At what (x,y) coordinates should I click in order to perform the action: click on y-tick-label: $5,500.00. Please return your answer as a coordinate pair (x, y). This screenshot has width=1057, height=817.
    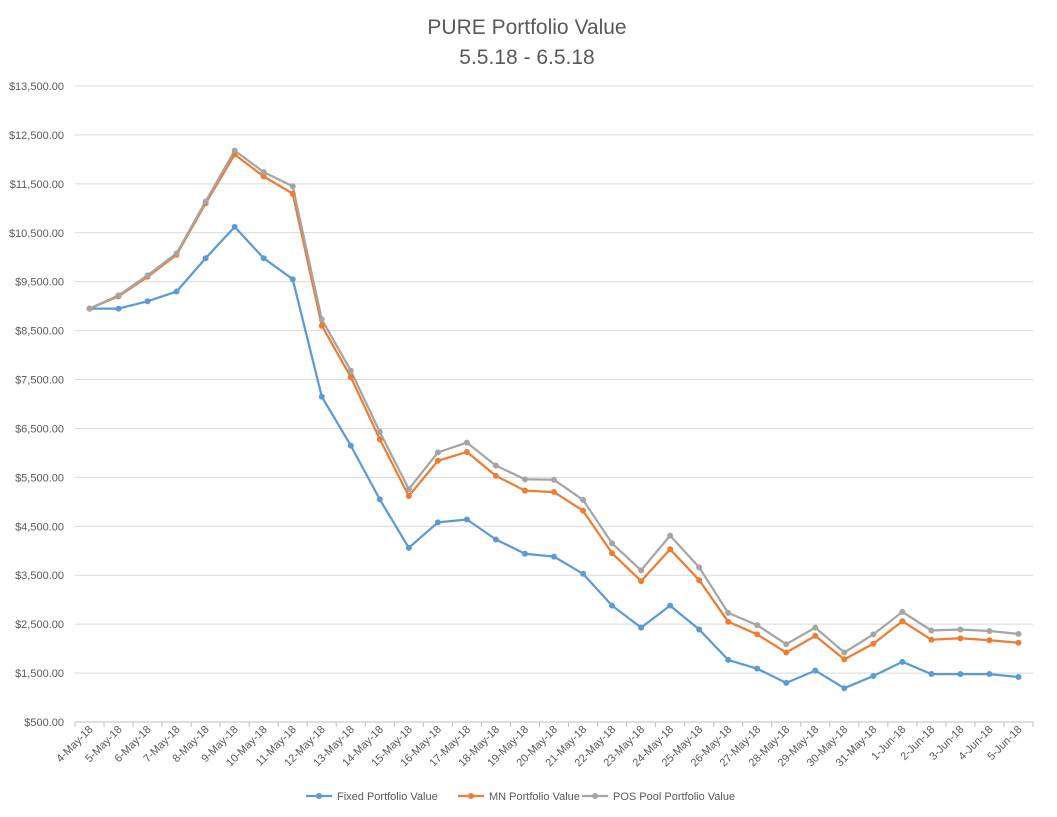
    Looking at the image, I should click on (39, 478).